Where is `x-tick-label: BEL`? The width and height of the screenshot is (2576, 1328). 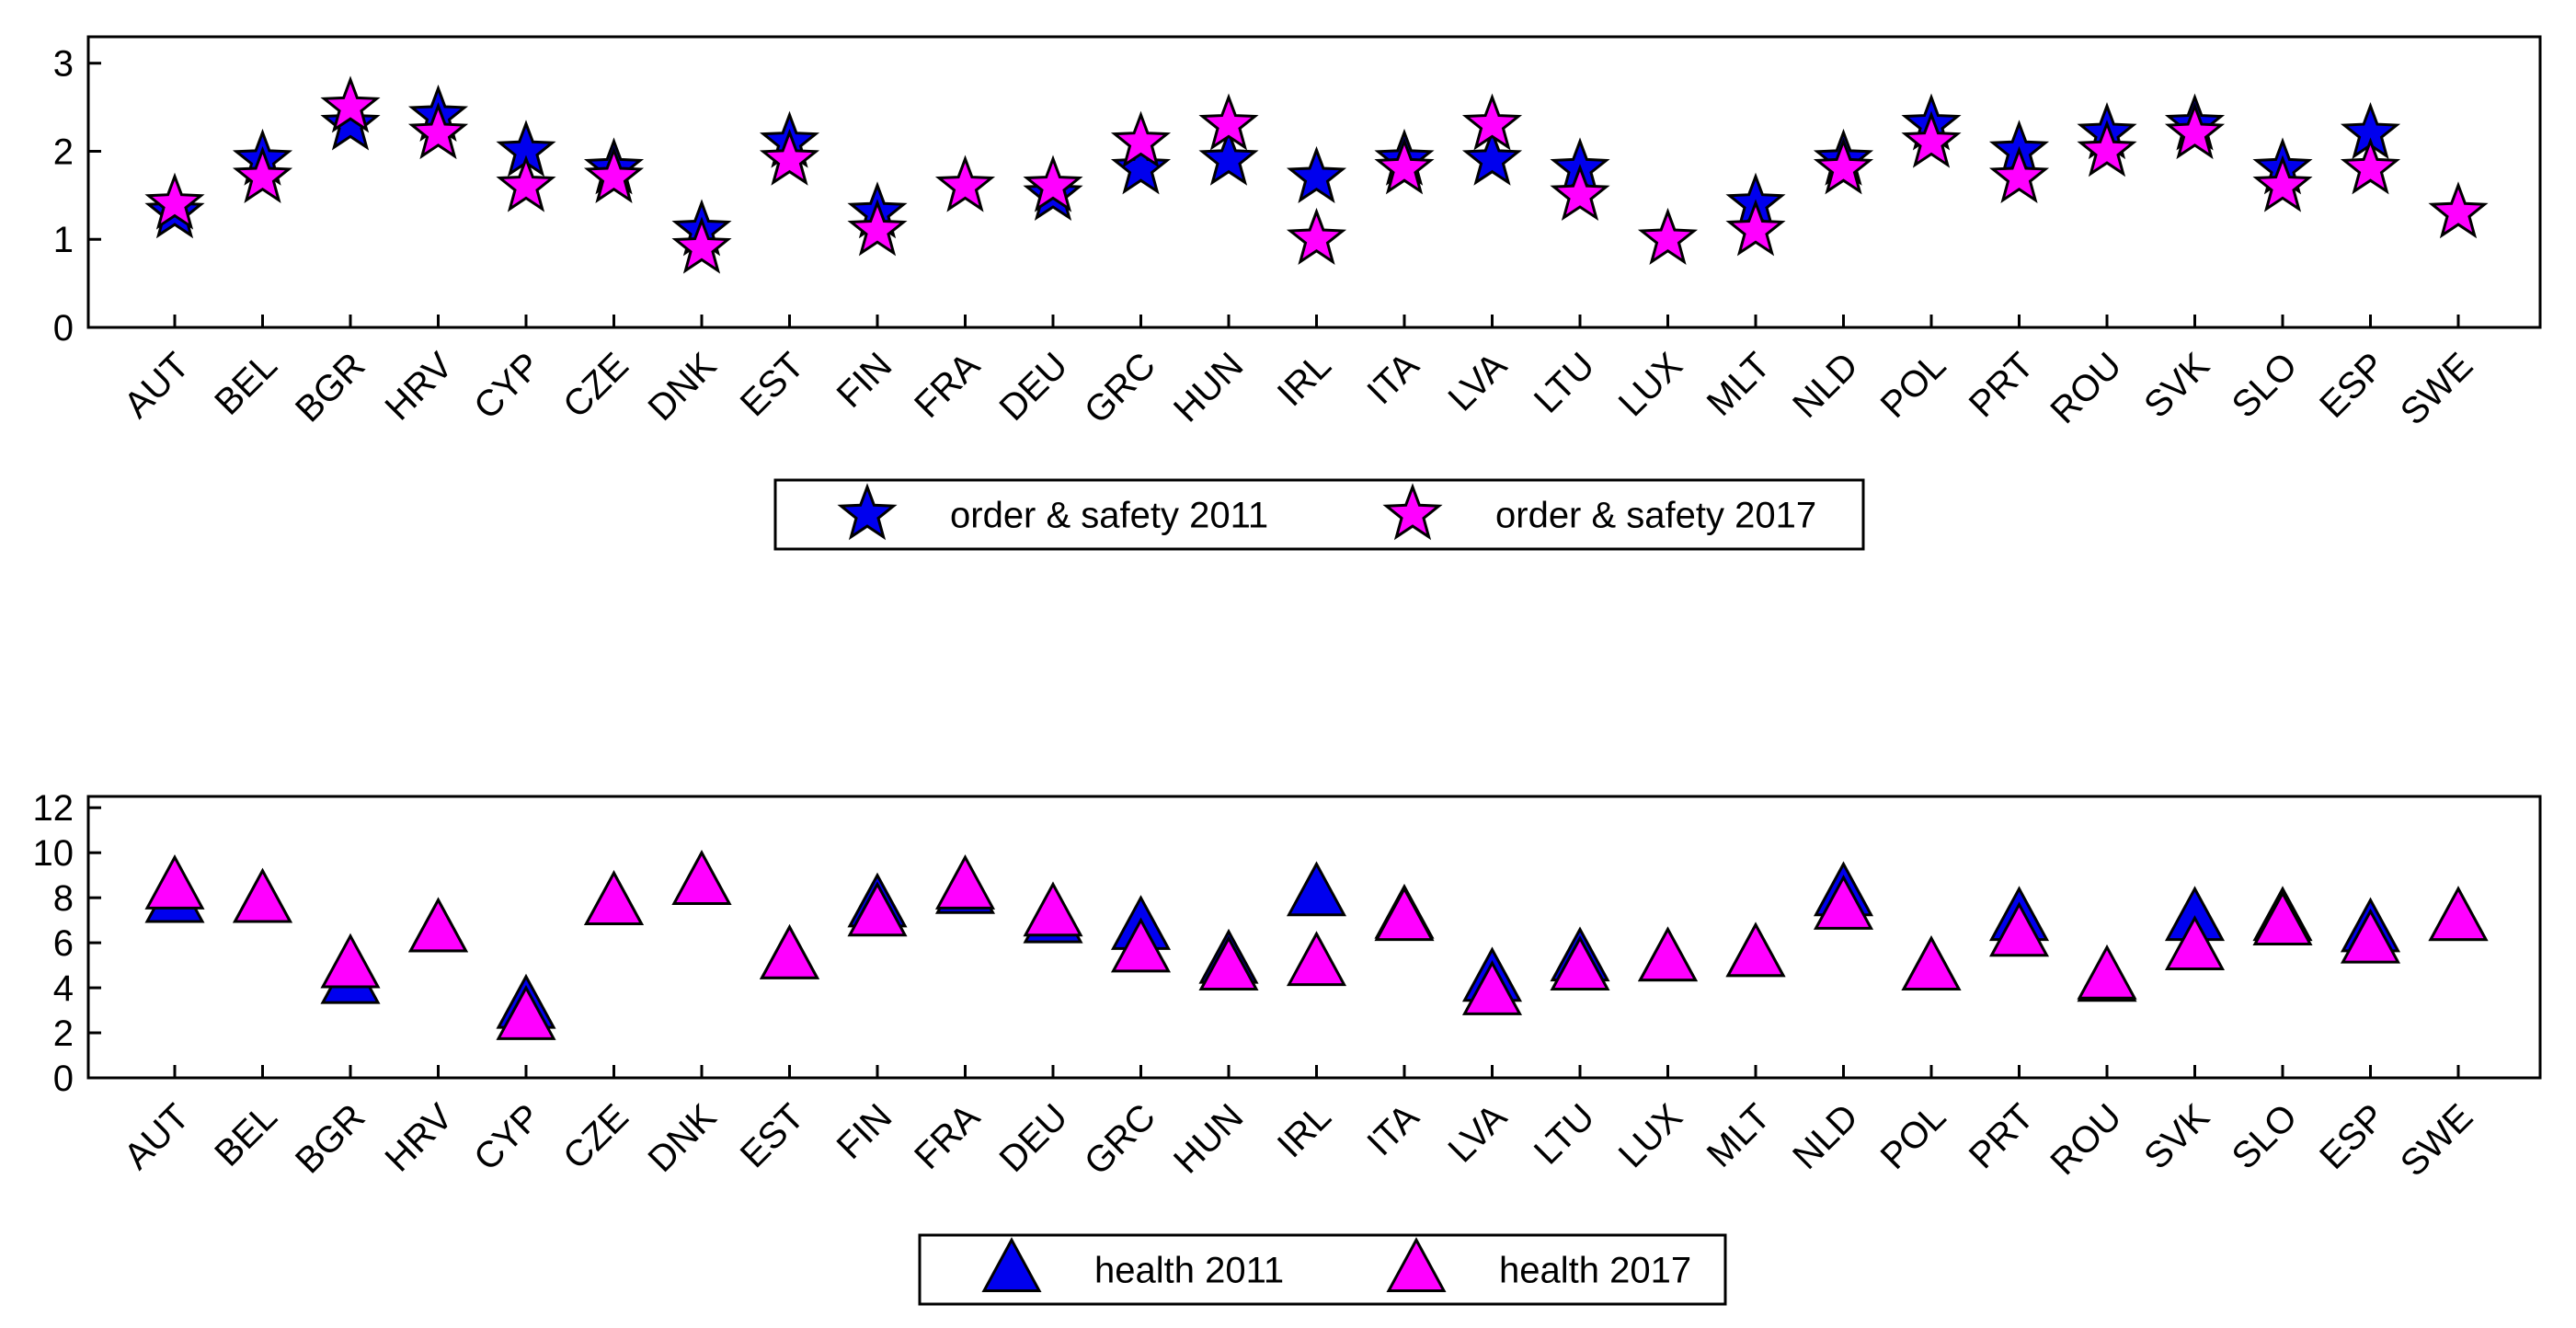 x-tick-label: BEL is located at coordinates (246, 1135).